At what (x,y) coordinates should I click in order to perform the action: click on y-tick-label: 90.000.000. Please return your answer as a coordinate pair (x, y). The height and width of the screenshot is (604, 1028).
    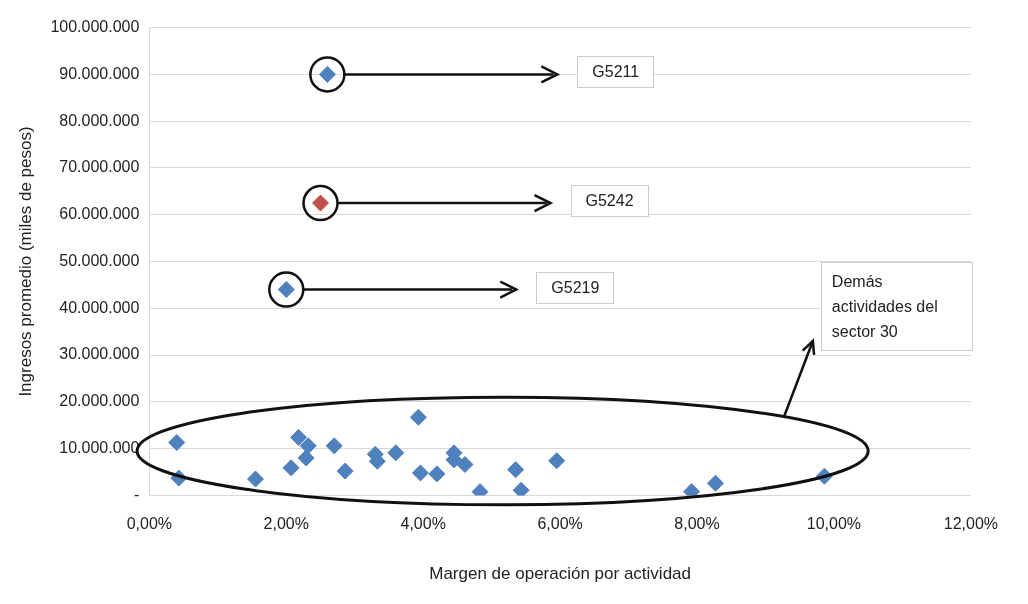
    Looking at the image, I should click on (99, 73).